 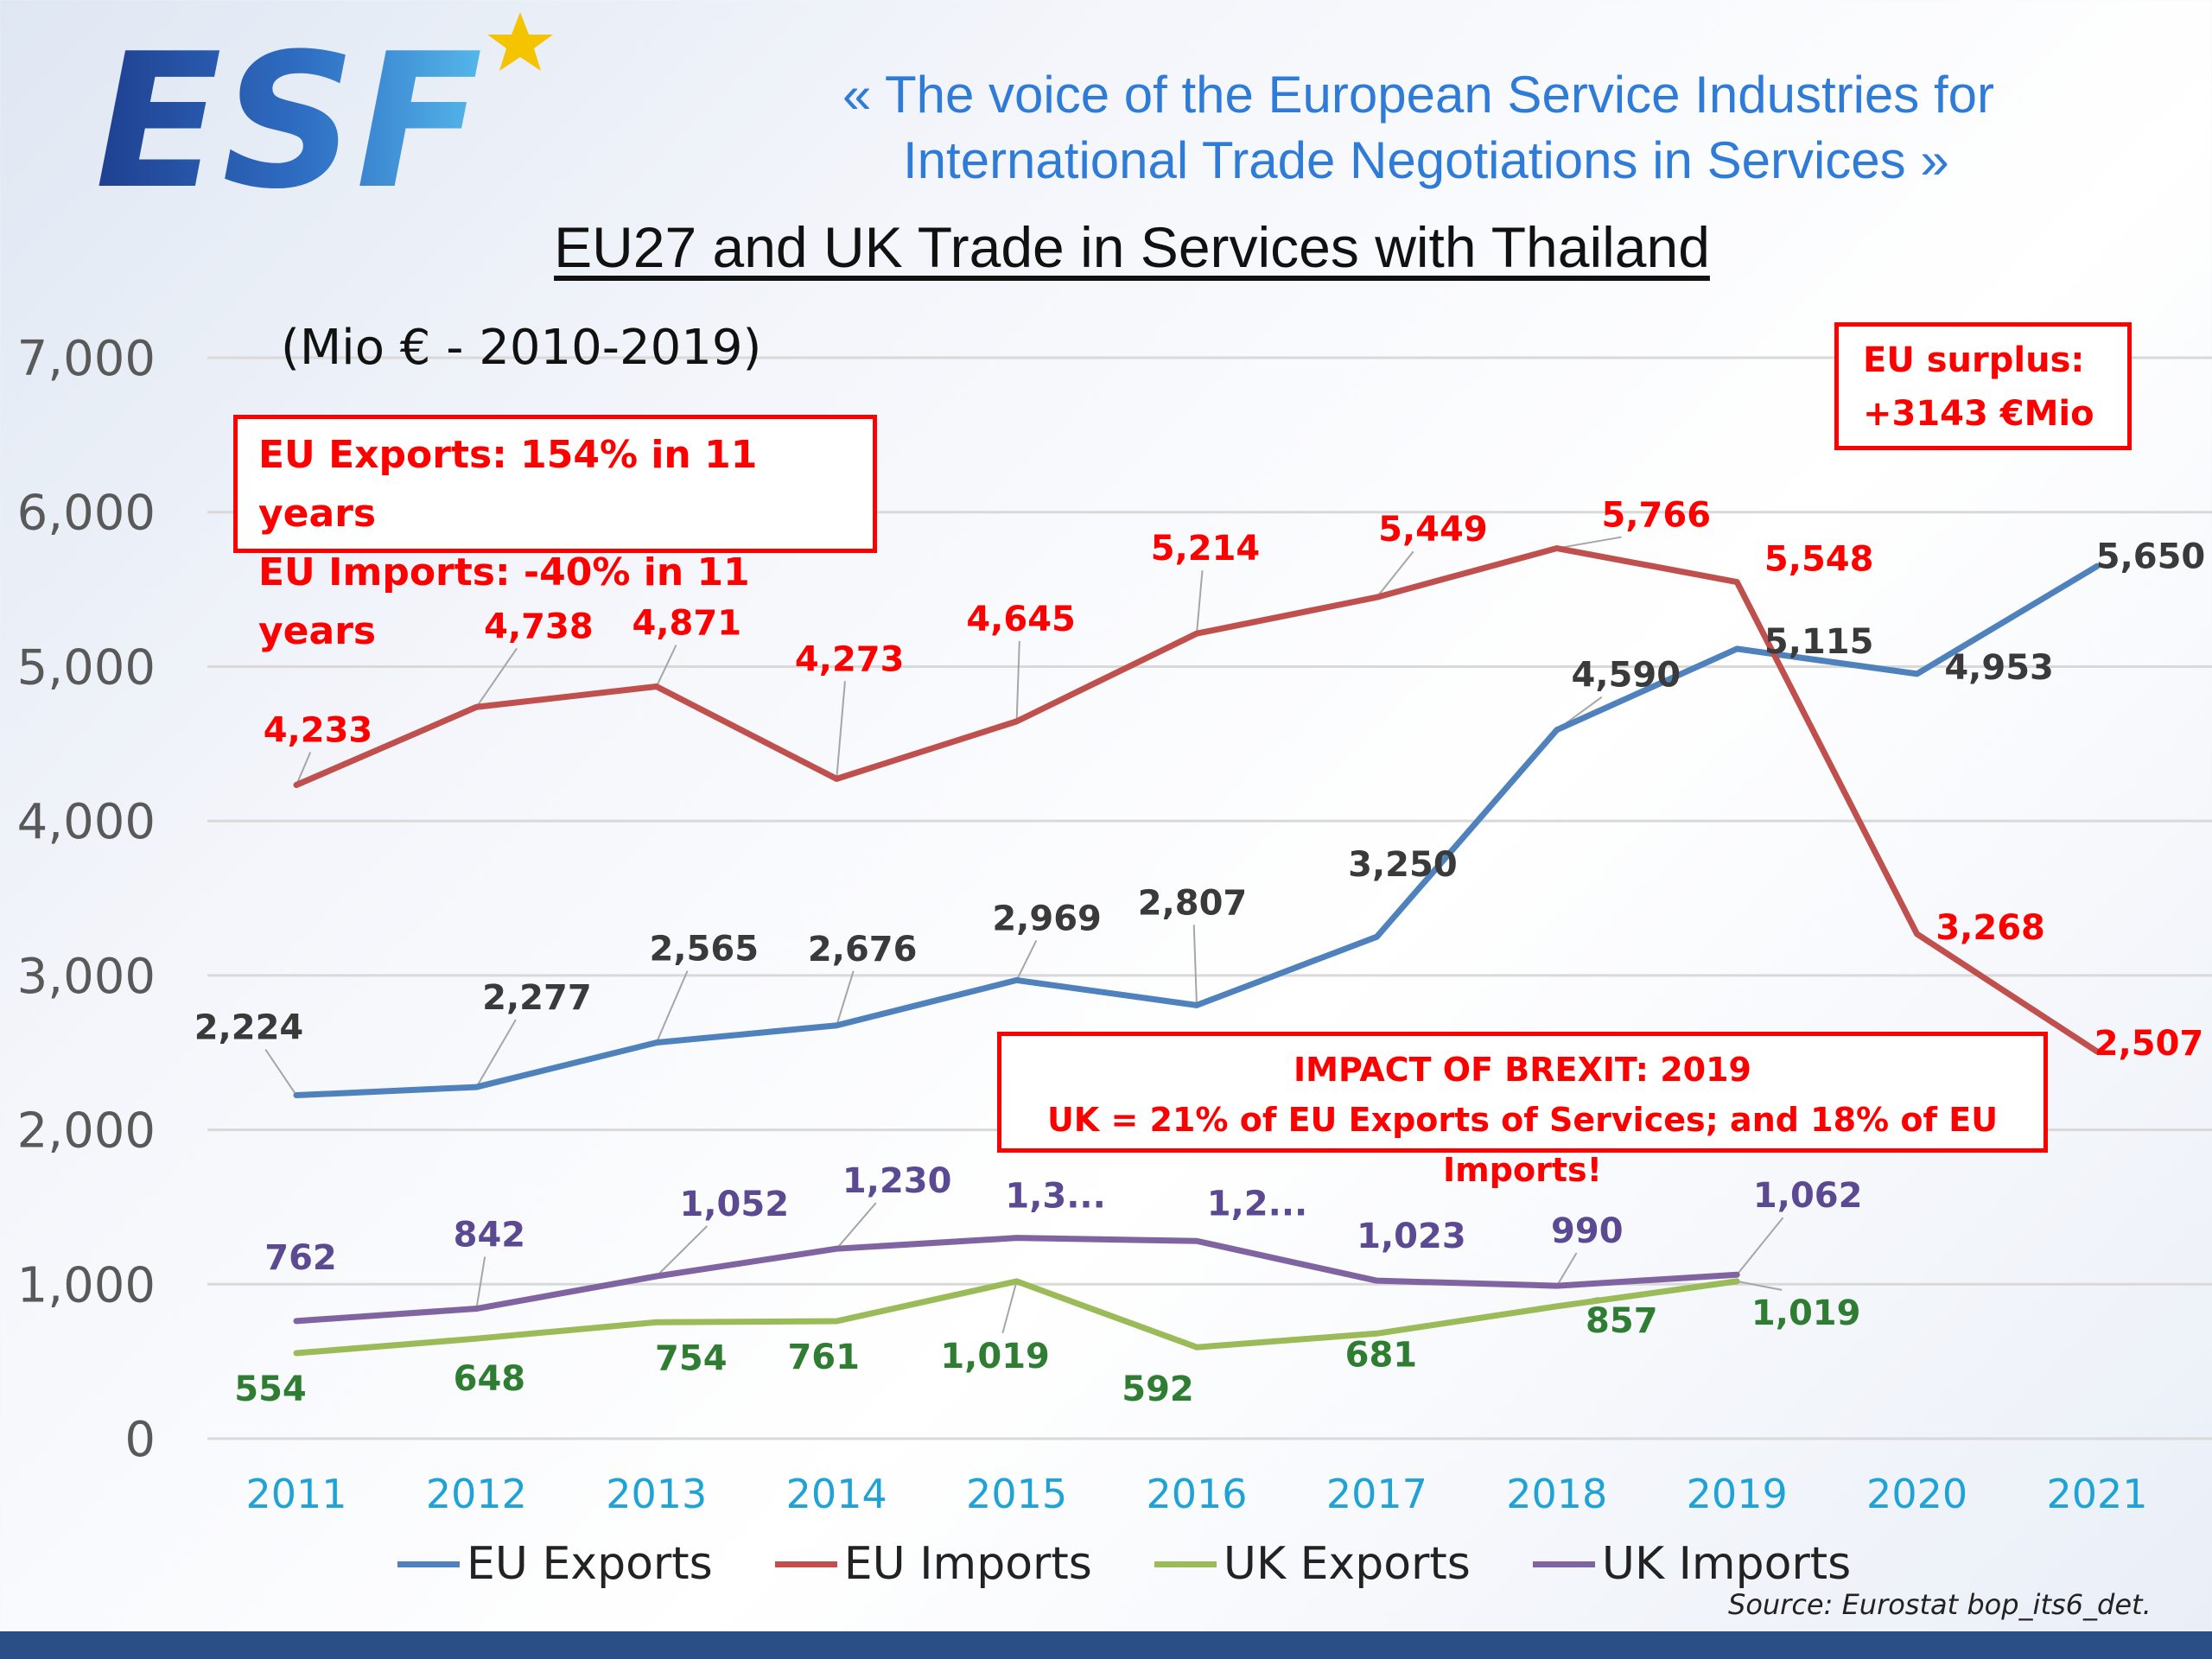 What do you see at coordinates (590, 1564) in the screenshot?
I see `legend-label-eu-exports: EU Exports` at bounding box center [590, 1564].